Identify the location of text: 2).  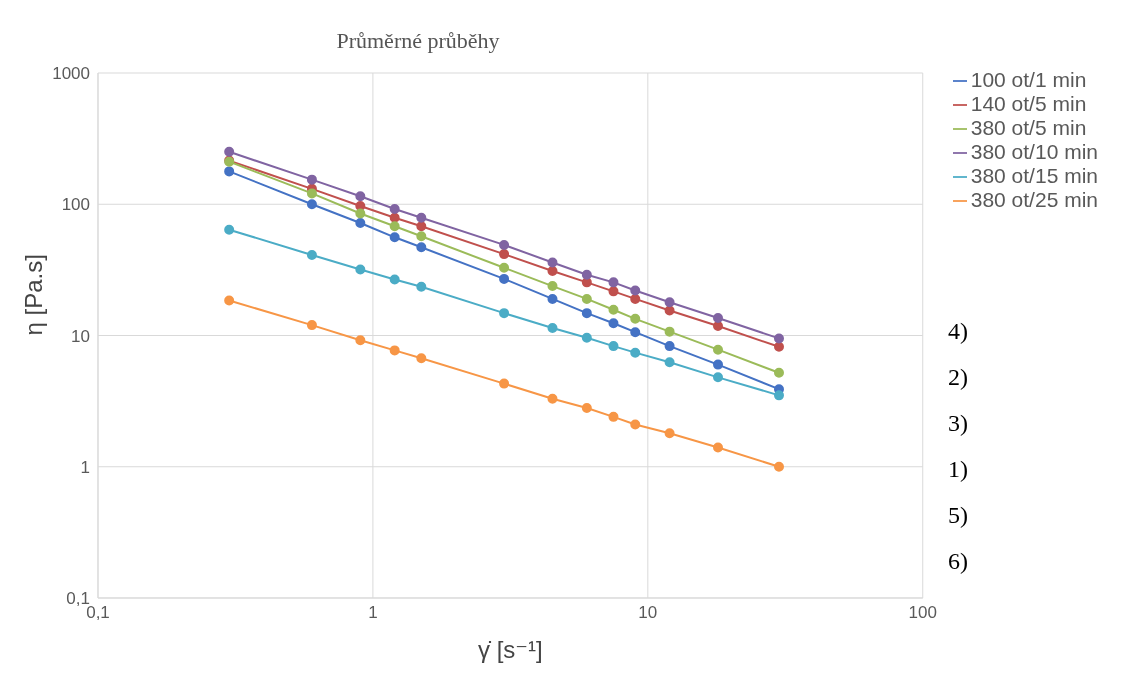
(958, 377).